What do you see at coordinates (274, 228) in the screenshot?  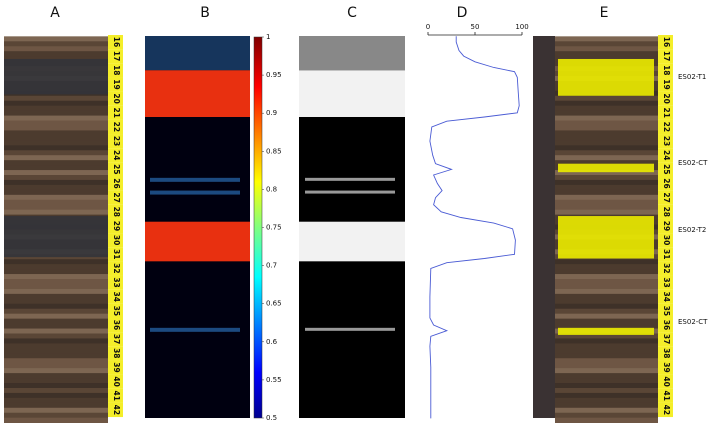 I see `colorbar-label: 0.75` at bounding box center [274, 228].